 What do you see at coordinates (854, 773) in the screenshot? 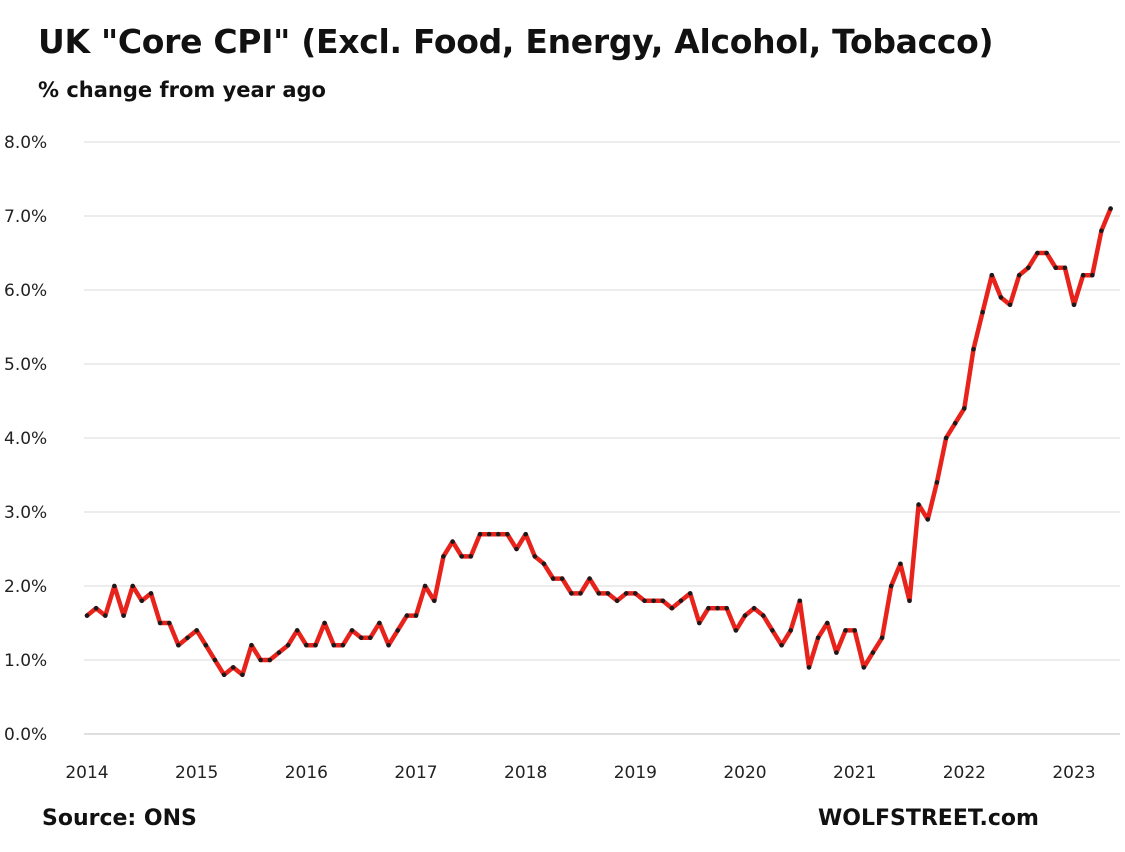
I see `x-tick-label: 2021` at bounding box center [854, 773].